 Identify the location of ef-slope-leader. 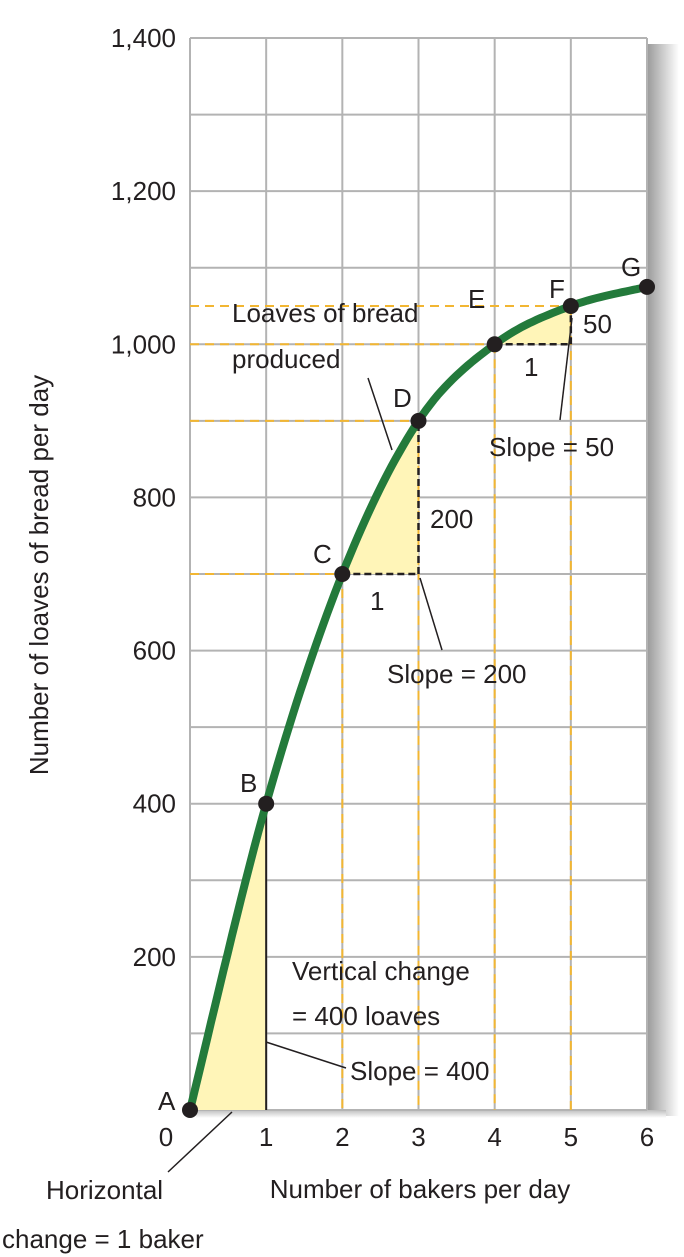
(566, 369).